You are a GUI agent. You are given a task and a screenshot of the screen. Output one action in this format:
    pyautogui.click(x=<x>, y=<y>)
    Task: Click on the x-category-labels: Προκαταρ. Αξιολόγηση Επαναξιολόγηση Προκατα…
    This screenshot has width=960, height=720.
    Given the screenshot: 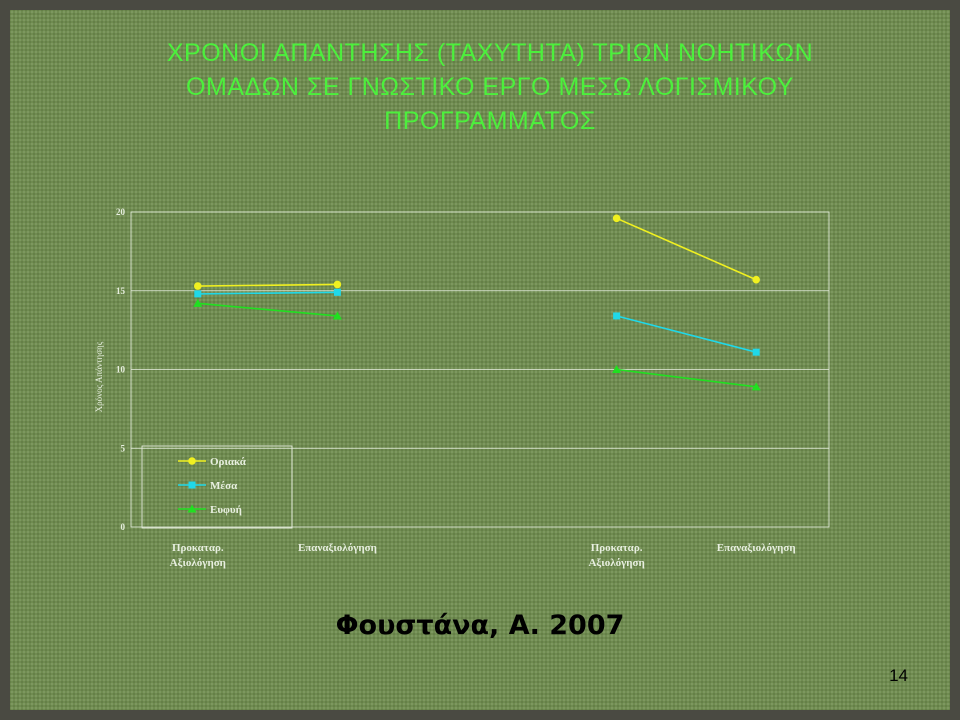 What is the action you would take?
    pyautogui.click(x=483, y=555)
    